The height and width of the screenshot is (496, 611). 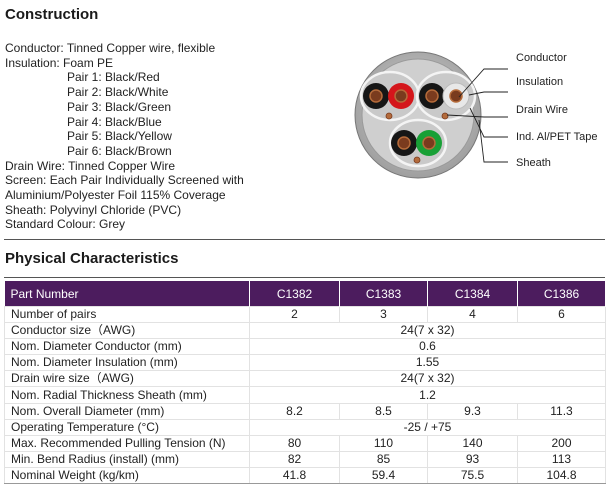 What do you see at coordinates (561, 314) in the screenshot?
I see `table-cell: 6` at bounding box center [561, 314].